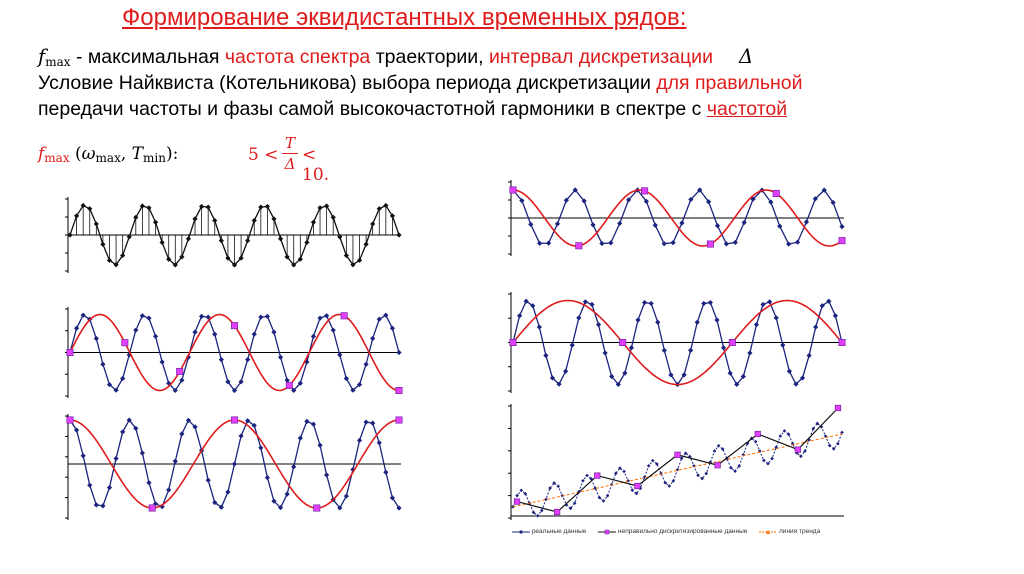  I want to click on chart-aliasing-middle-right, so click(677, 342).